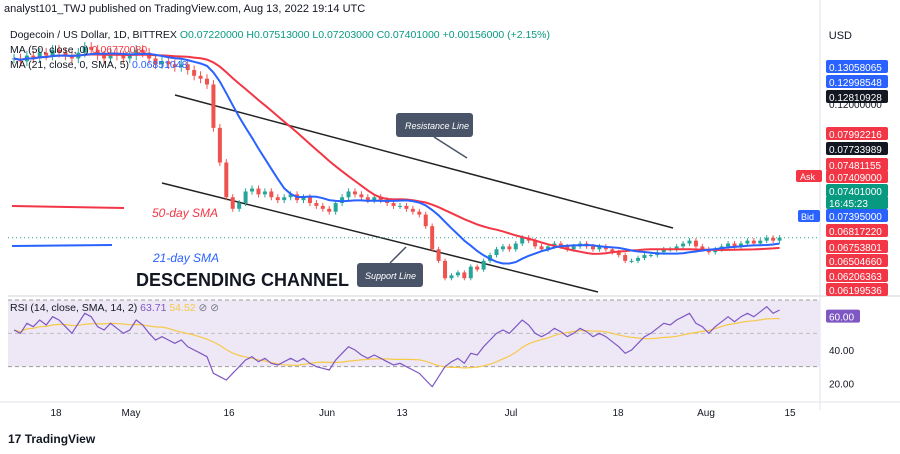 The image size is (900, 454). I want to click on symbol-name: Dogecoin / US Dollar, 1D, BITTREX, so click(93, 35).